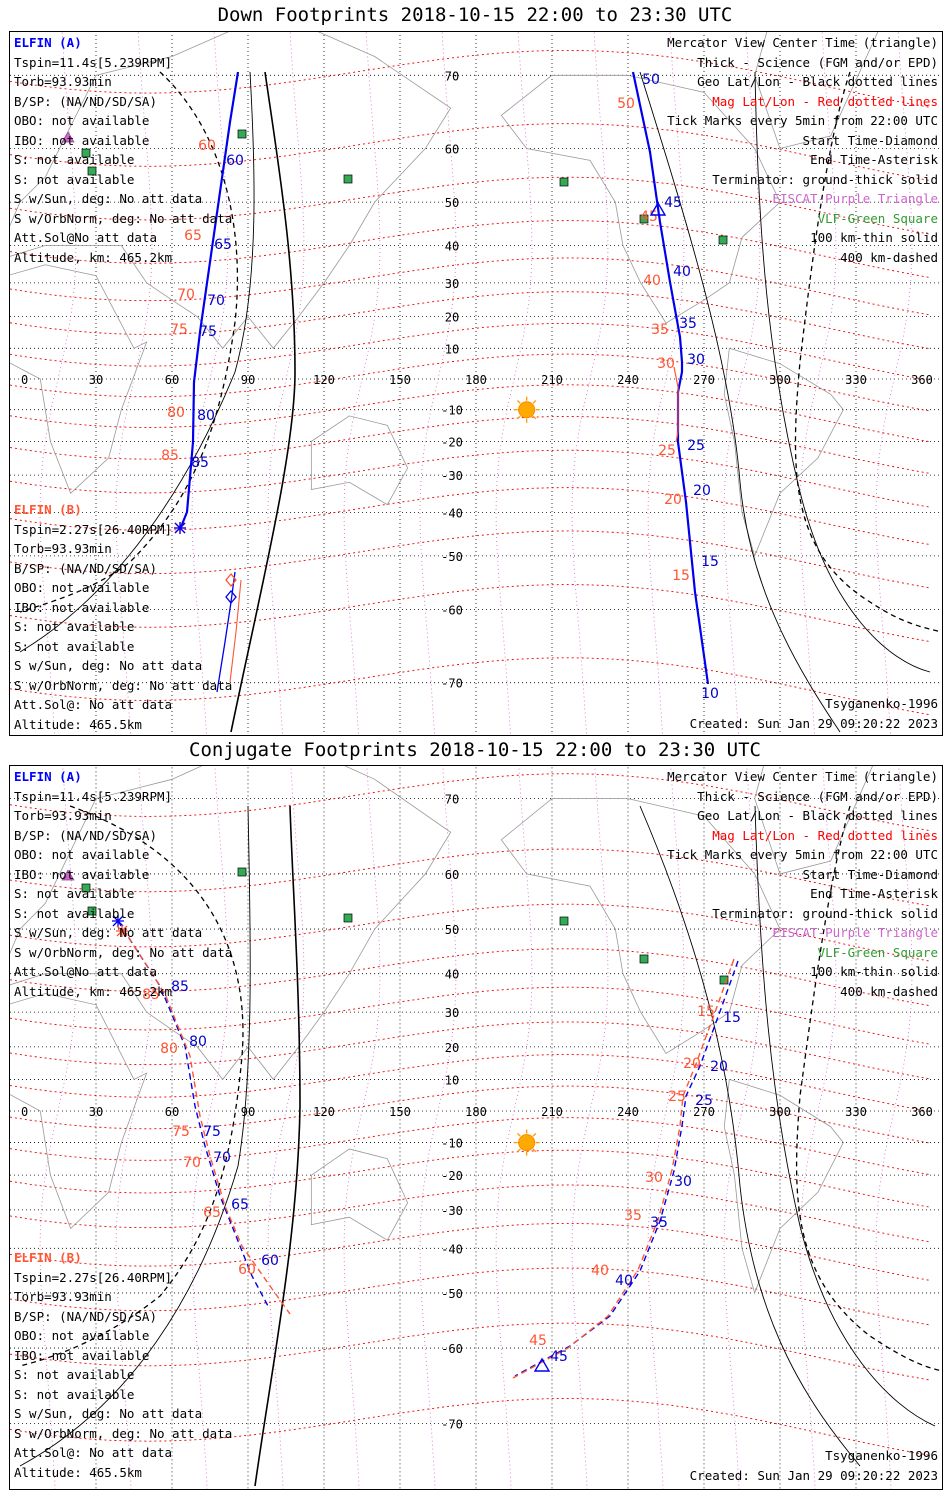 The width and height of the screenshot is (950, 1500). Describe the element at coordinates (63, 81) in the screenshot. I see `elfin-a-line: Torb=93.93min` at that location.